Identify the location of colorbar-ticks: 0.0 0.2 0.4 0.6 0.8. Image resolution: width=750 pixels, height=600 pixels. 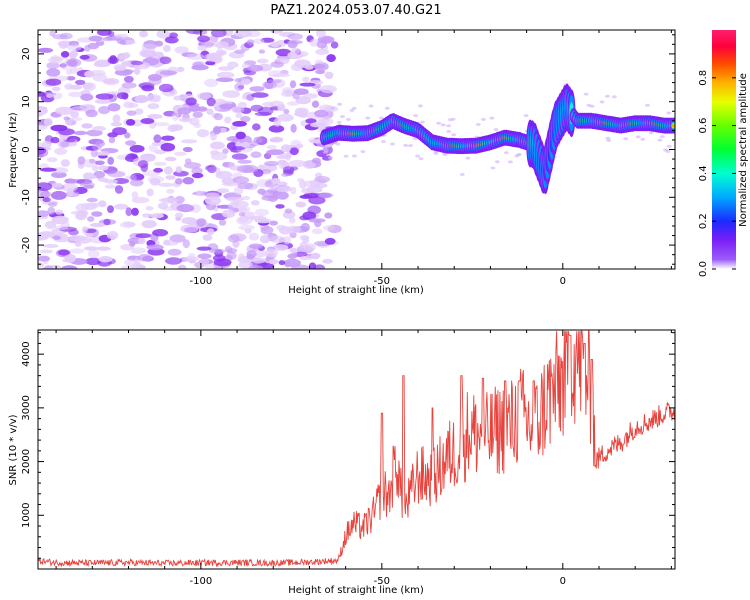
(717, 173).